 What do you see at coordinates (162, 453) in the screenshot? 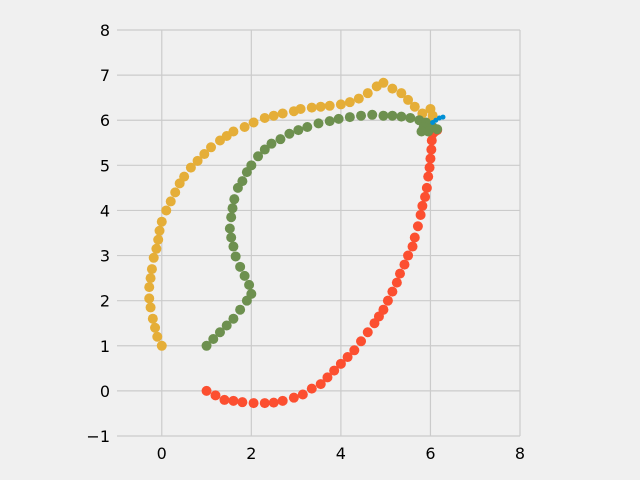
I see `x-tick-label: 0` at bounding box center [162, 453].